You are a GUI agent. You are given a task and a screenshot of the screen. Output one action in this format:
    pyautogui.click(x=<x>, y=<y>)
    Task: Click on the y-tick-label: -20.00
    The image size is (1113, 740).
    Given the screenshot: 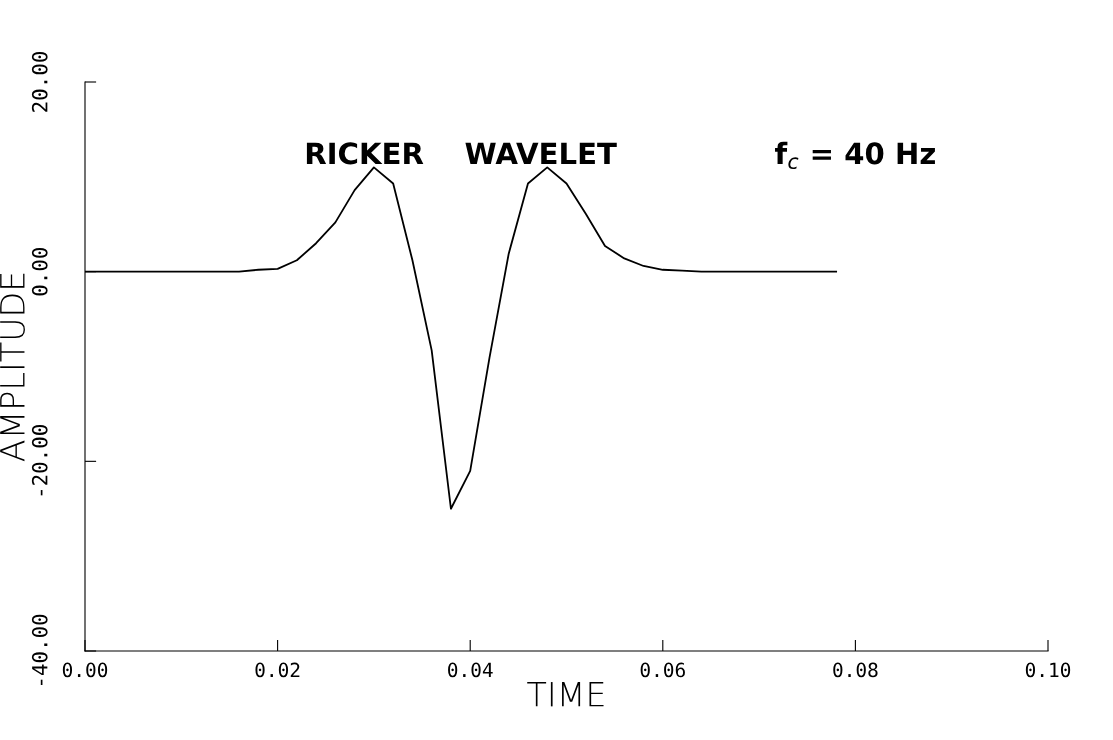 What is the action you would take?
    pyautogui.click(x=39, y=460)
    